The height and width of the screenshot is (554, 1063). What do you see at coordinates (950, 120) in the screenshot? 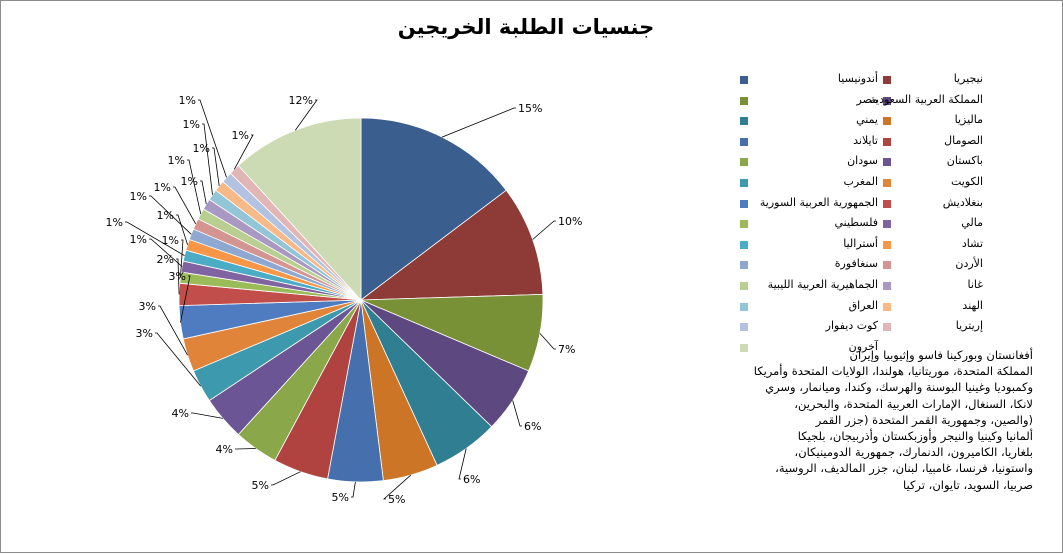
I see `legend-item: ماليزيا` at bounding box center [950, 120].